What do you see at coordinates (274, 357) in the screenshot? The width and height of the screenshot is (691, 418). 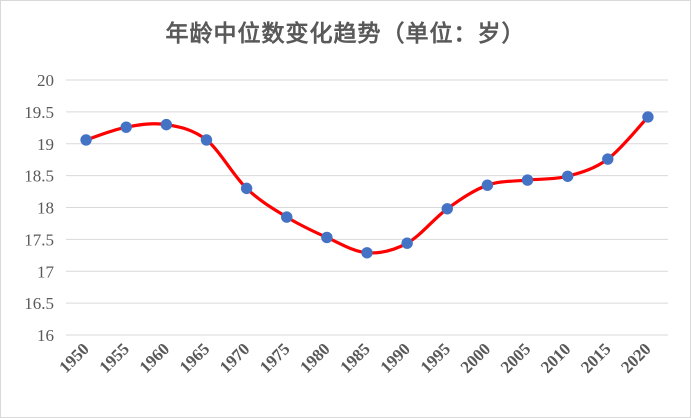 I see `x-tick-label: 1975` at bounding box center [274, 357].